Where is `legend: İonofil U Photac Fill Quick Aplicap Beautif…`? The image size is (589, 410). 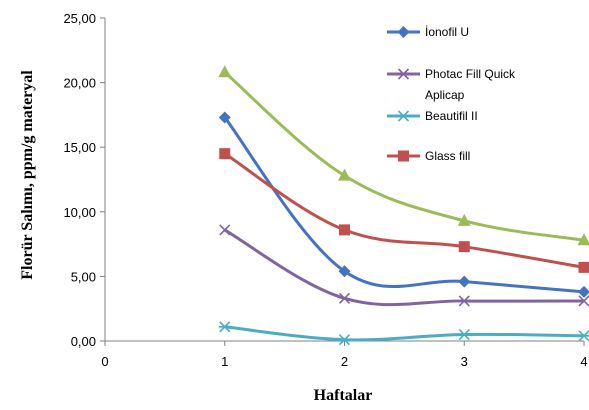 legend: İonofil U Photac Fill Quick Aplicap Beautif… is located at coordinates (451, 94).